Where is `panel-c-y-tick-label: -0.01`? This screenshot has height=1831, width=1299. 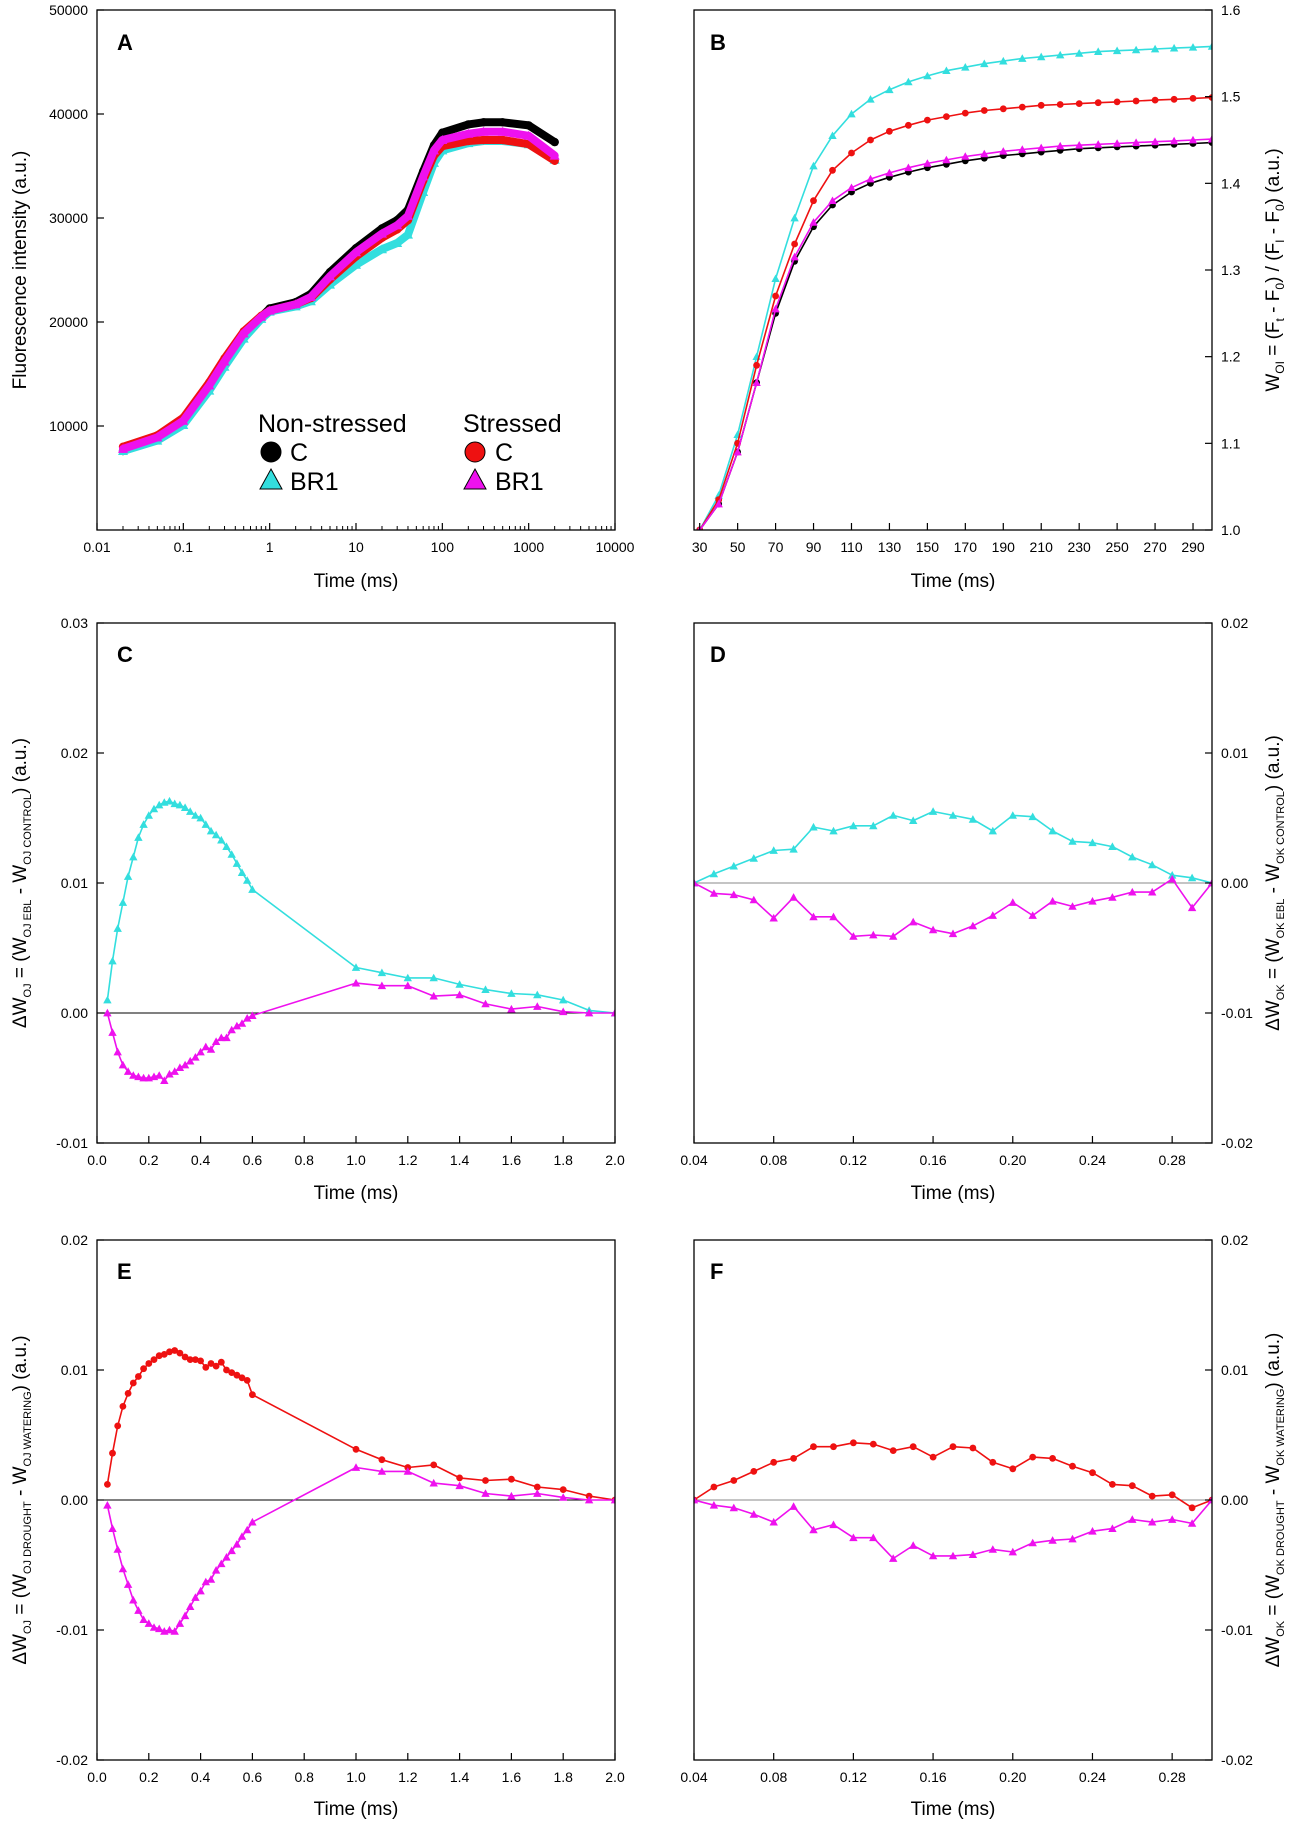 panel-c-y-tick-label: -0.01 is located at coordinates (72, 1143).